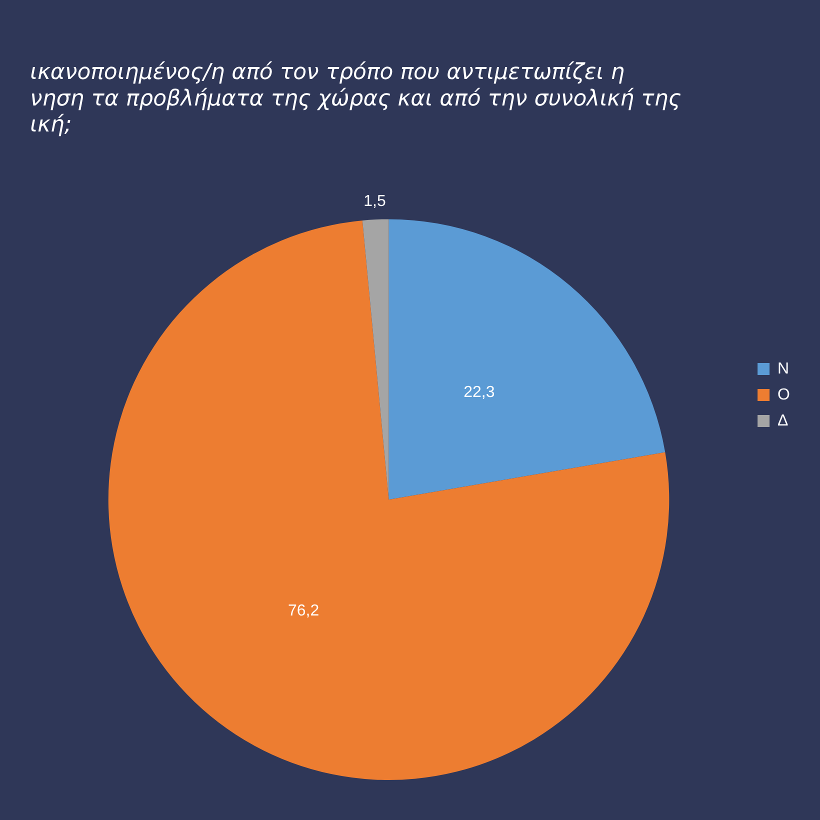 Image resolution: width=820 pixels, height=820 pixels. I want to click on chart-title: ικανοποιημένος/η από τον τρόπο που αντιμετωπίζει η νηση τα προβλήματα της χώρας και από την συνολική της ική;, so click(356, 99).